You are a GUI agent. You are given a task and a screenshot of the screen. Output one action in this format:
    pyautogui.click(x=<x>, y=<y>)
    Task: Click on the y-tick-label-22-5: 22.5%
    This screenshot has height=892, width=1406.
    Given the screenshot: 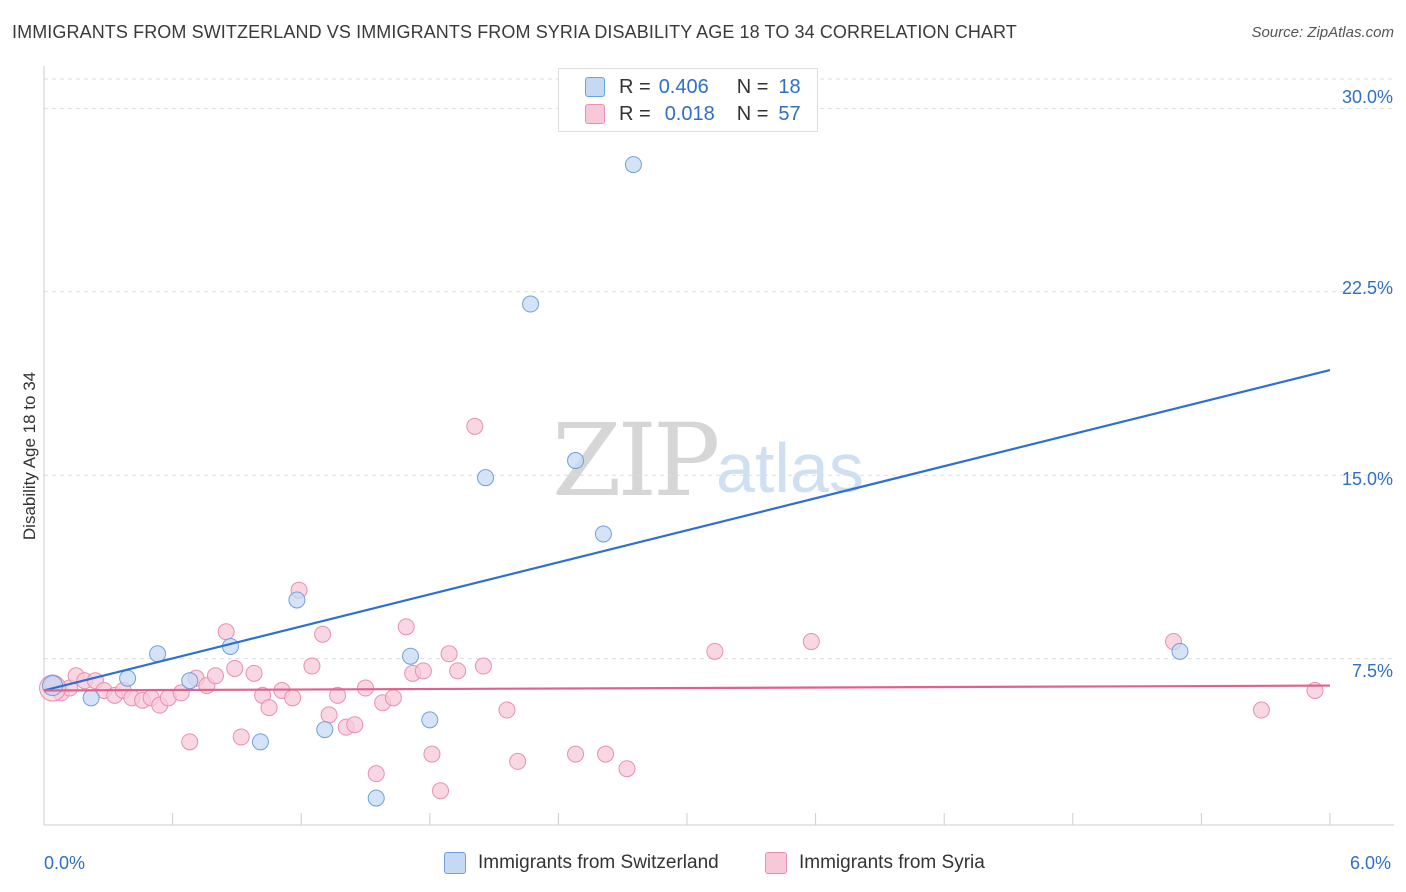 What is the action you would take?
    pyautogui.click(x=1367, y=288)
    